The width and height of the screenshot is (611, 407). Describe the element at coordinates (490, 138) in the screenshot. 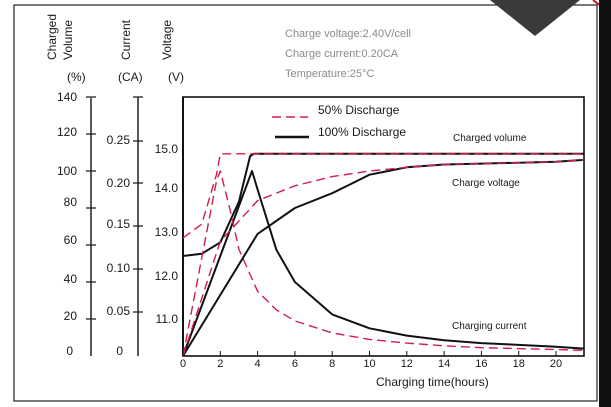

I see `curve-label-charged-volume: Charged volume` at that location.